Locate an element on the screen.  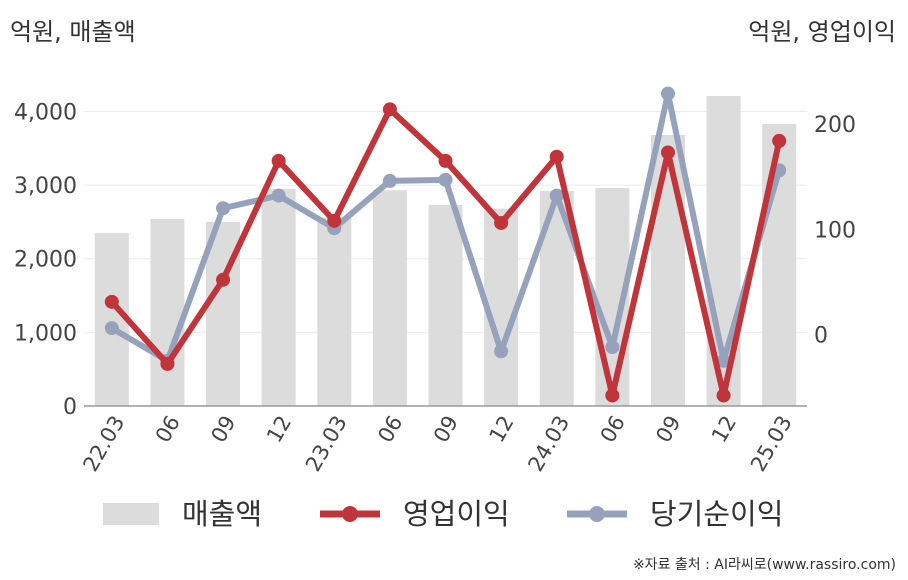
left-y-axis: 0 1,000 2,000 3,000 4,000 is located at coordinates (45, 260).